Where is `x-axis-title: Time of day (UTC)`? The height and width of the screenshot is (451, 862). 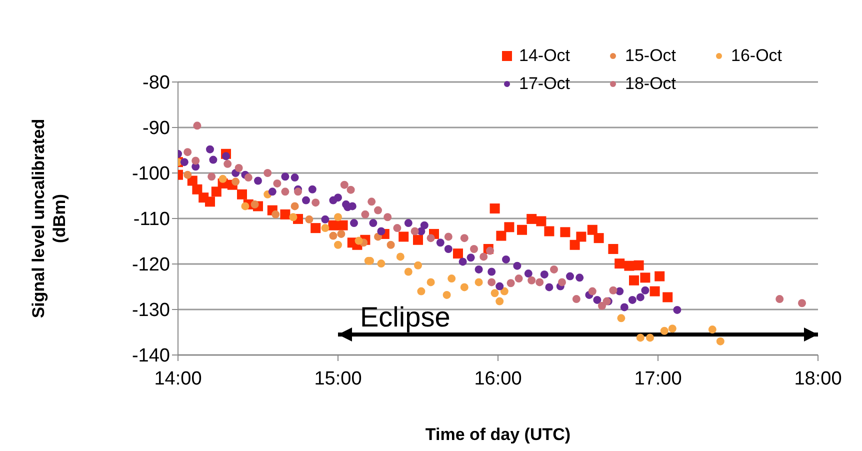
x-axis-title: Time of day (UTC) is located at coordinates (498, 434).